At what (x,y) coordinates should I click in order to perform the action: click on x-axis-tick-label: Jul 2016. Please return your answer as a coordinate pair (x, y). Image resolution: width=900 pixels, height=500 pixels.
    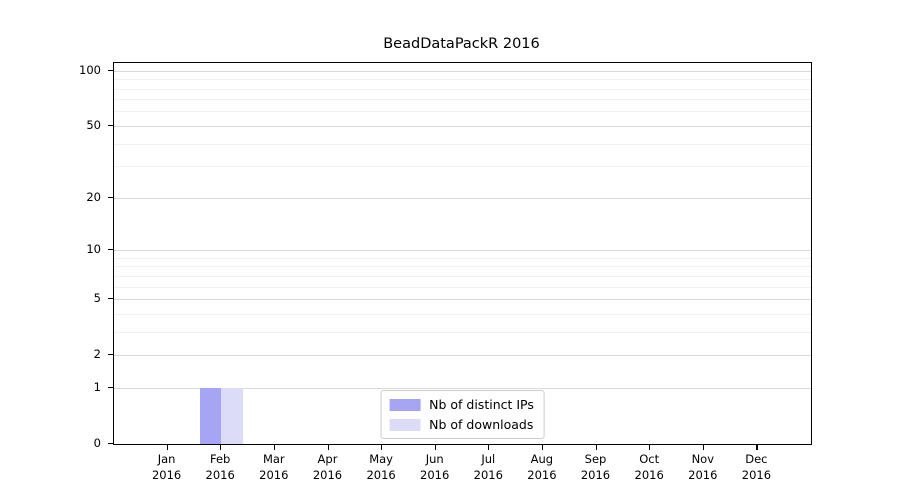
    Looking at the image, I should click on (488, 467).